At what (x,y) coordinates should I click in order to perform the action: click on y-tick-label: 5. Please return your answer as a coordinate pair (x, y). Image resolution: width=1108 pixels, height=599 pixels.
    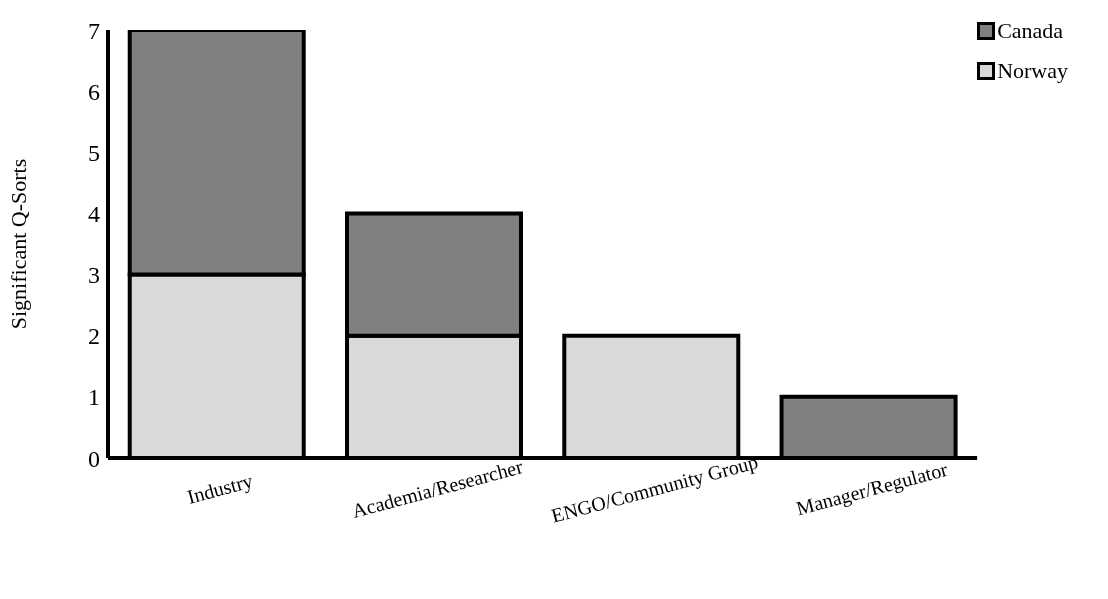
    Looking at the image, I should click on (94, 152).